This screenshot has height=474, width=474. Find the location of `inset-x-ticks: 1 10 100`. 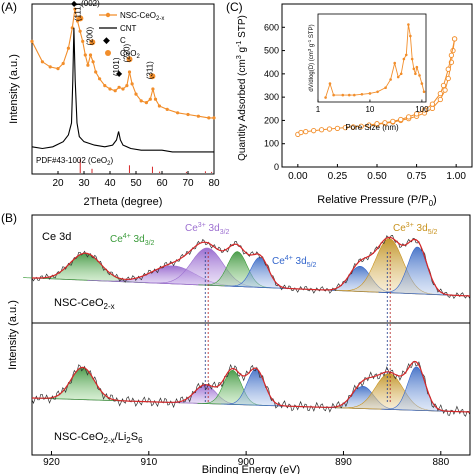

inset-x-ticks: 1 10 100 is located at coordinates (372, 106).